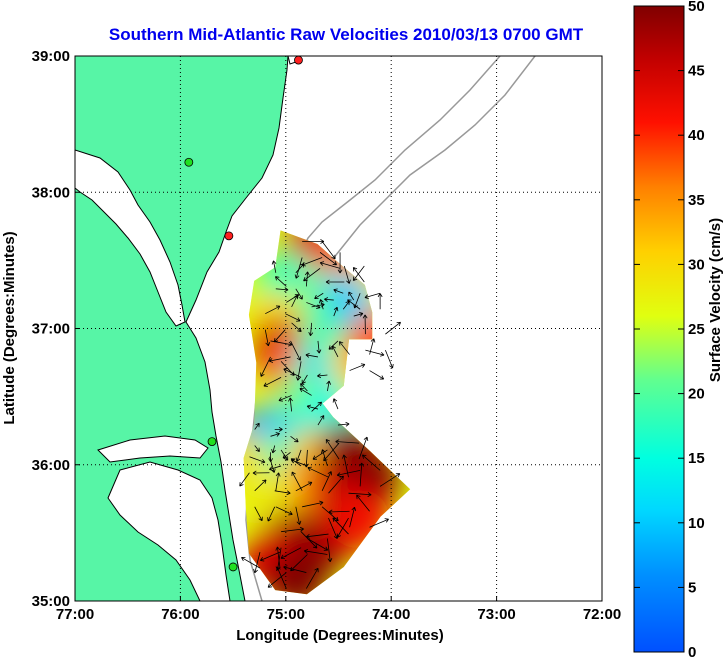  Describe the element at coordinates (51, 192) in the screenshot. I see `y-tick-label: 38:00` at that location.